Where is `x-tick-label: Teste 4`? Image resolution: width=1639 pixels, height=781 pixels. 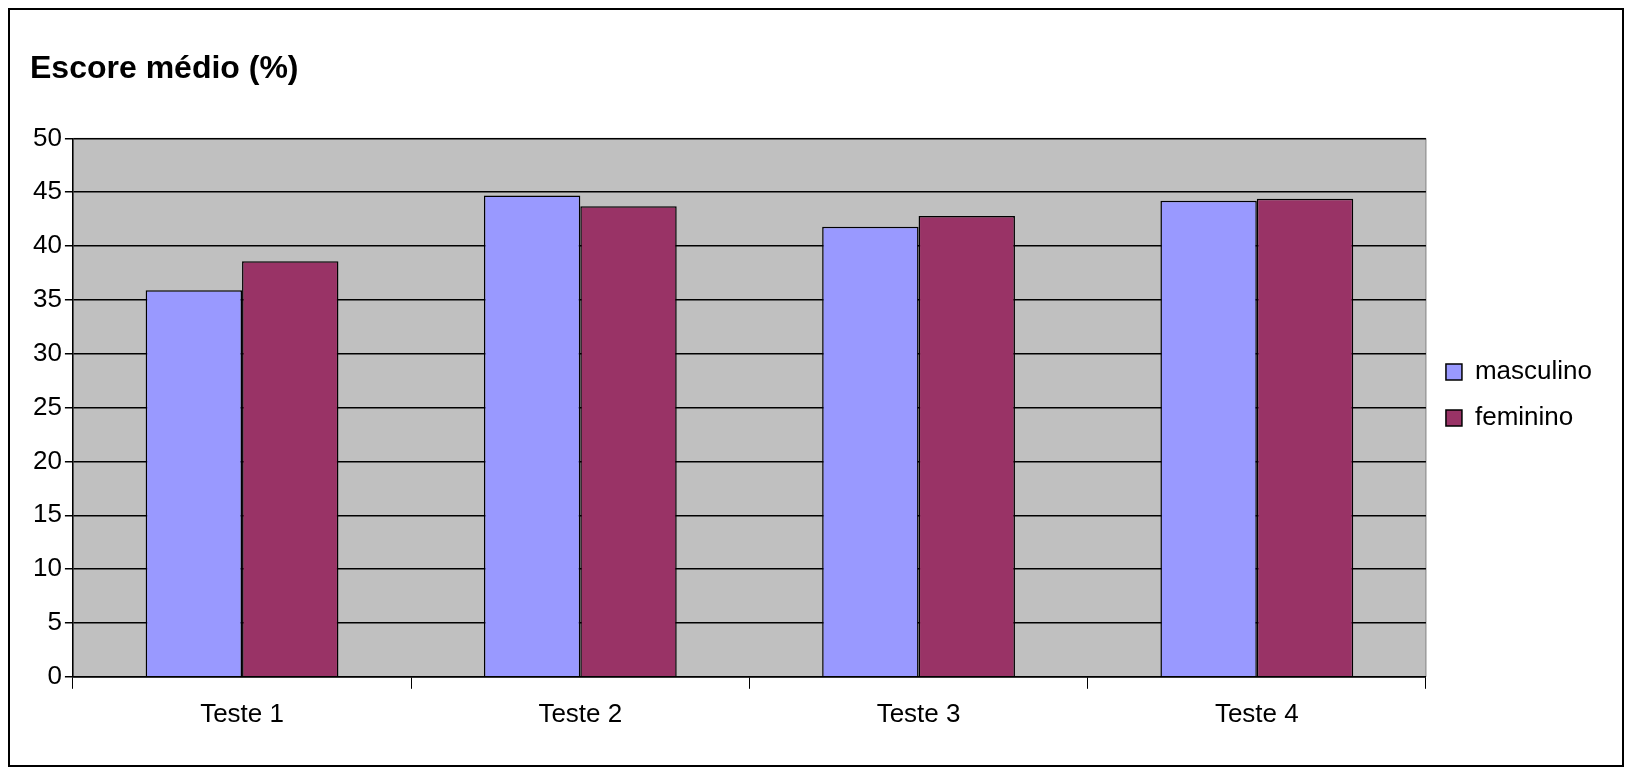
x-tick-label: Teste 4 is located at coordinates (1256, 712).